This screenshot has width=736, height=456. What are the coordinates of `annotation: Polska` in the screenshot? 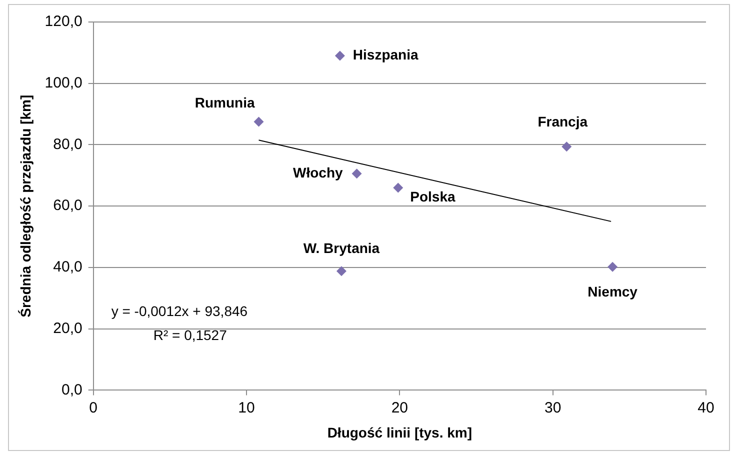 It's located at (433, 196).